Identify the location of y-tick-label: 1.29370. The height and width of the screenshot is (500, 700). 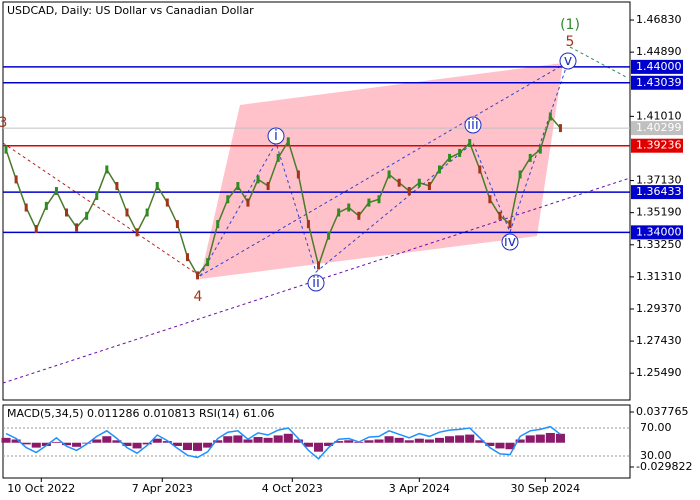
(659, 308).